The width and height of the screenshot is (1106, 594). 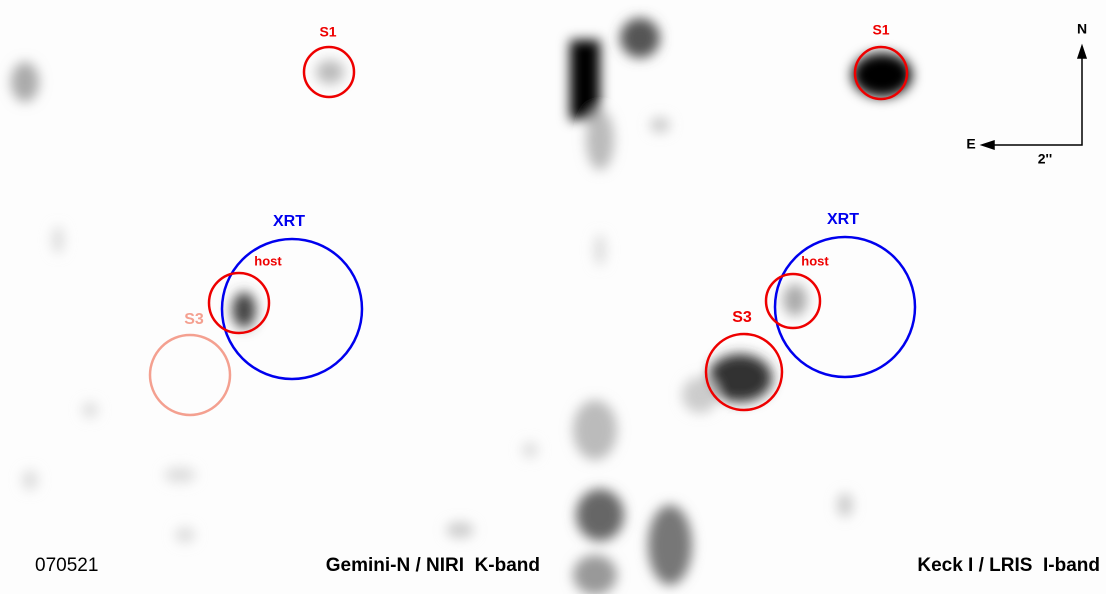 What do you see at coordinates (66, 565) in the screenshot?
I see `burst-id: 070521` at bounding box center [66, 565].